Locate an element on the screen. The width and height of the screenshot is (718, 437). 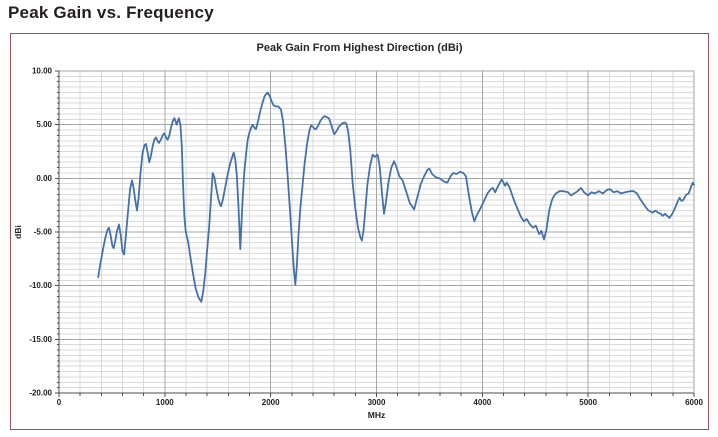
y-tick-label: 5.00 is located at coordinates (44, 124).